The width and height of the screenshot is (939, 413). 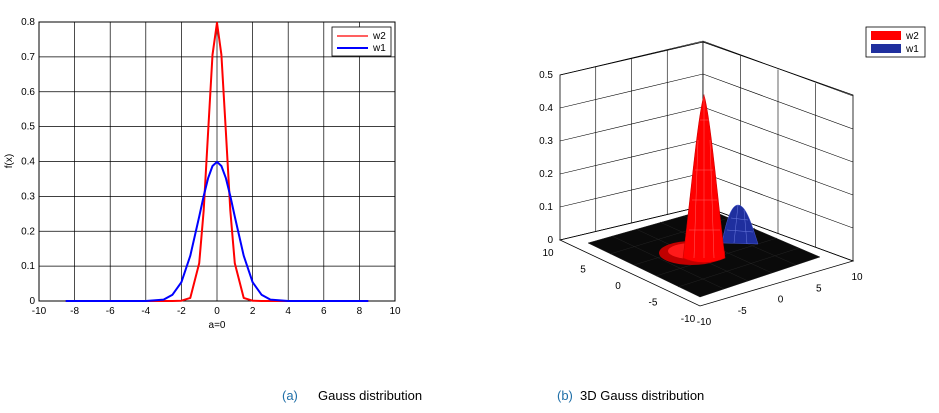 I want to click on caption-b-tag: (b), so click(x=565, y=395).